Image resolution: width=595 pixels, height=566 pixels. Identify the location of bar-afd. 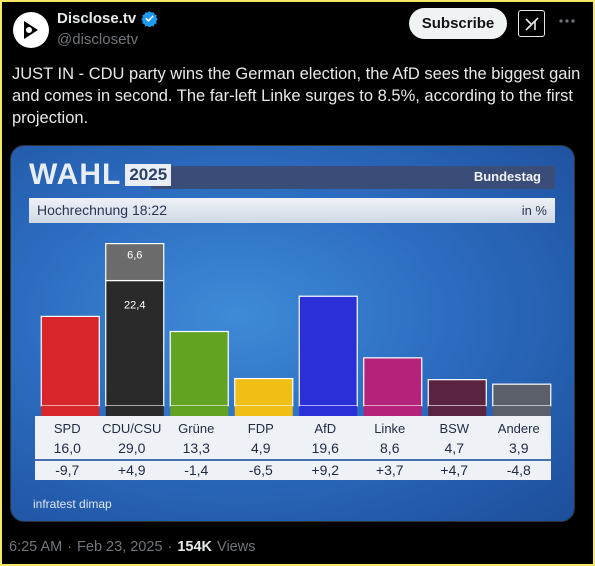
(328, 351).